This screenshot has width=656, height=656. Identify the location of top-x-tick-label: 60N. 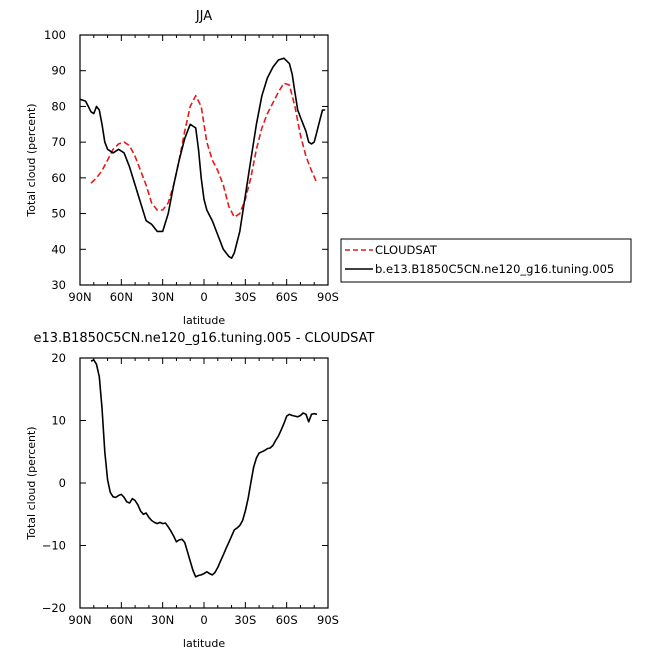
(121, 297).